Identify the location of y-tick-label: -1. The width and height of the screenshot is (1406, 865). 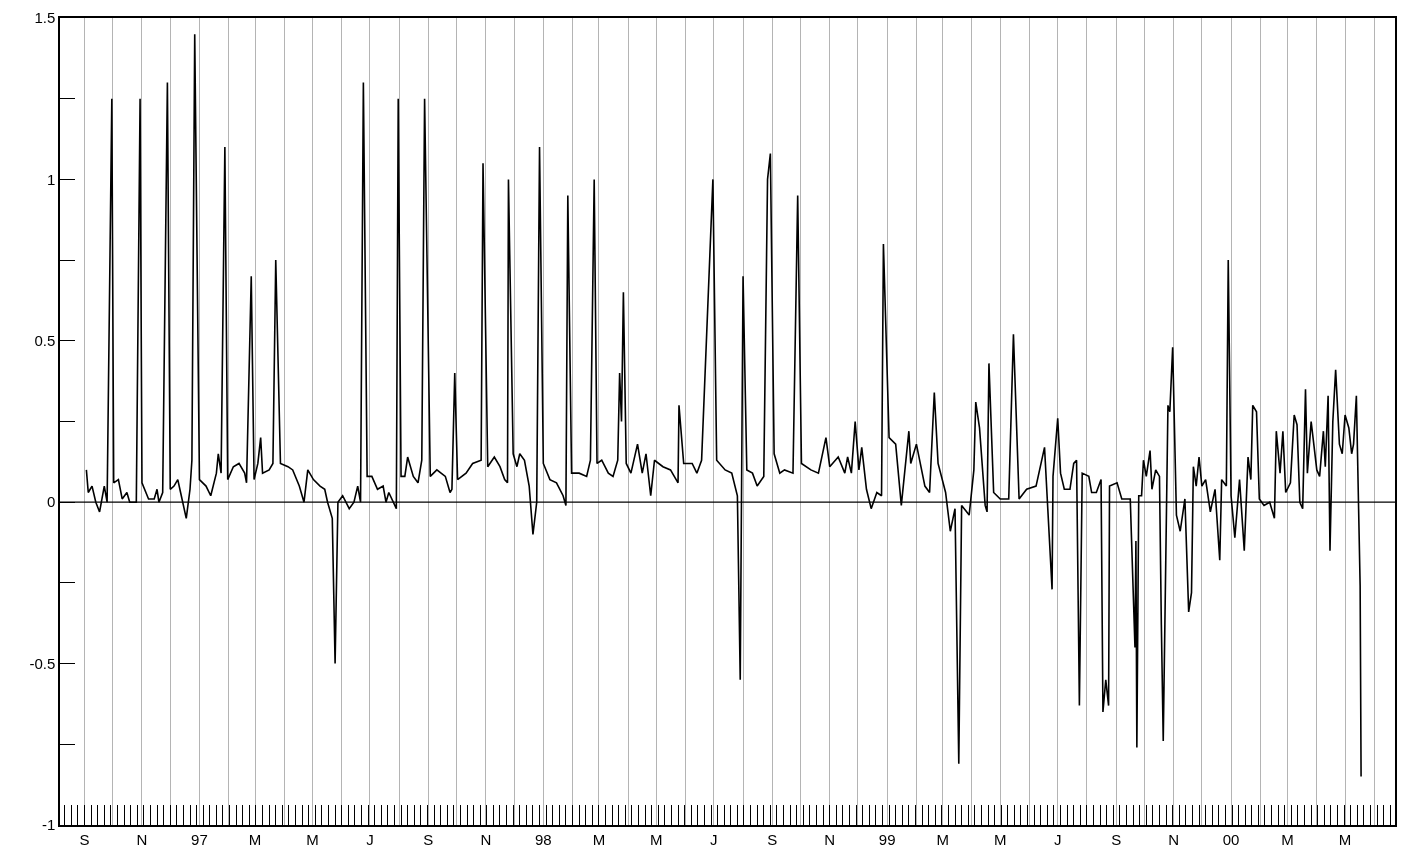
(48, 825).